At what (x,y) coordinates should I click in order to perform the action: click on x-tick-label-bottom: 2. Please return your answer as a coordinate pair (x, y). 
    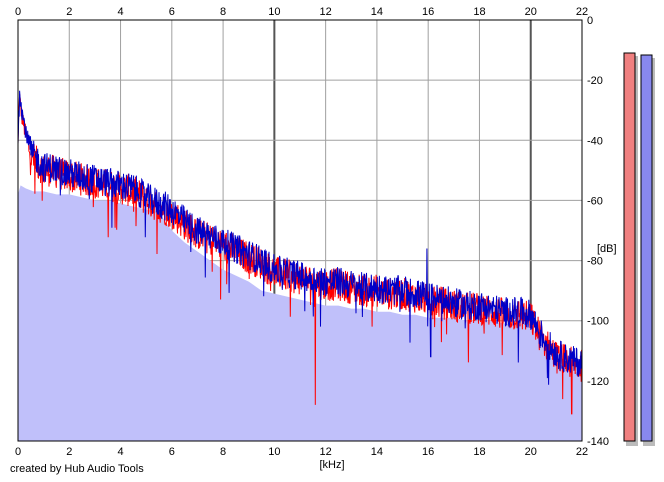
    Looking at the image, I should click on (69, 452).